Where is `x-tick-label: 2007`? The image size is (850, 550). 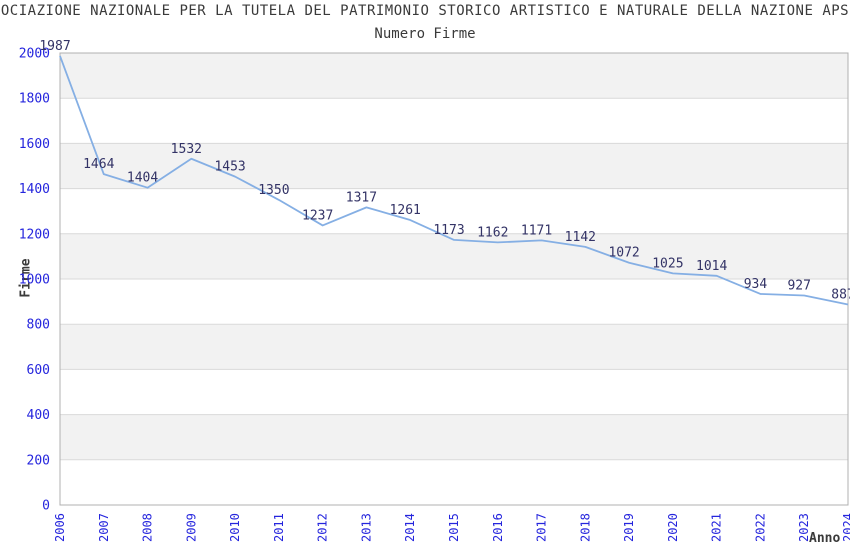
x-tick-label: 2007 is located at coordinates (104, 527).